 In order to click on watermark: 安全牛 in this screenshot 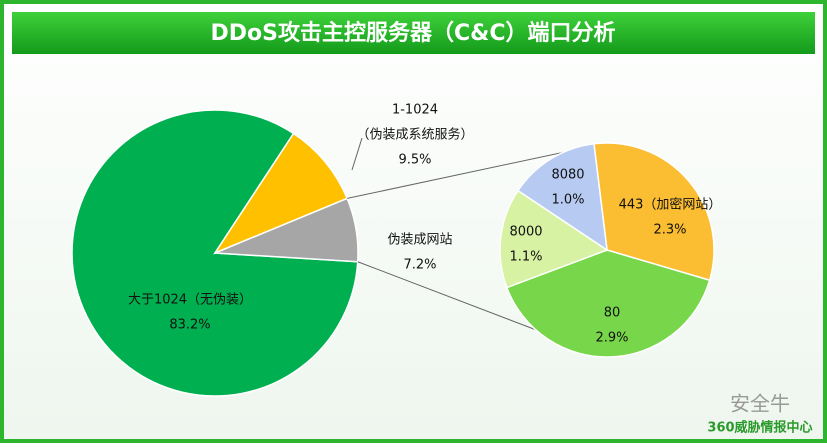, I will do `click(760, 404)`.